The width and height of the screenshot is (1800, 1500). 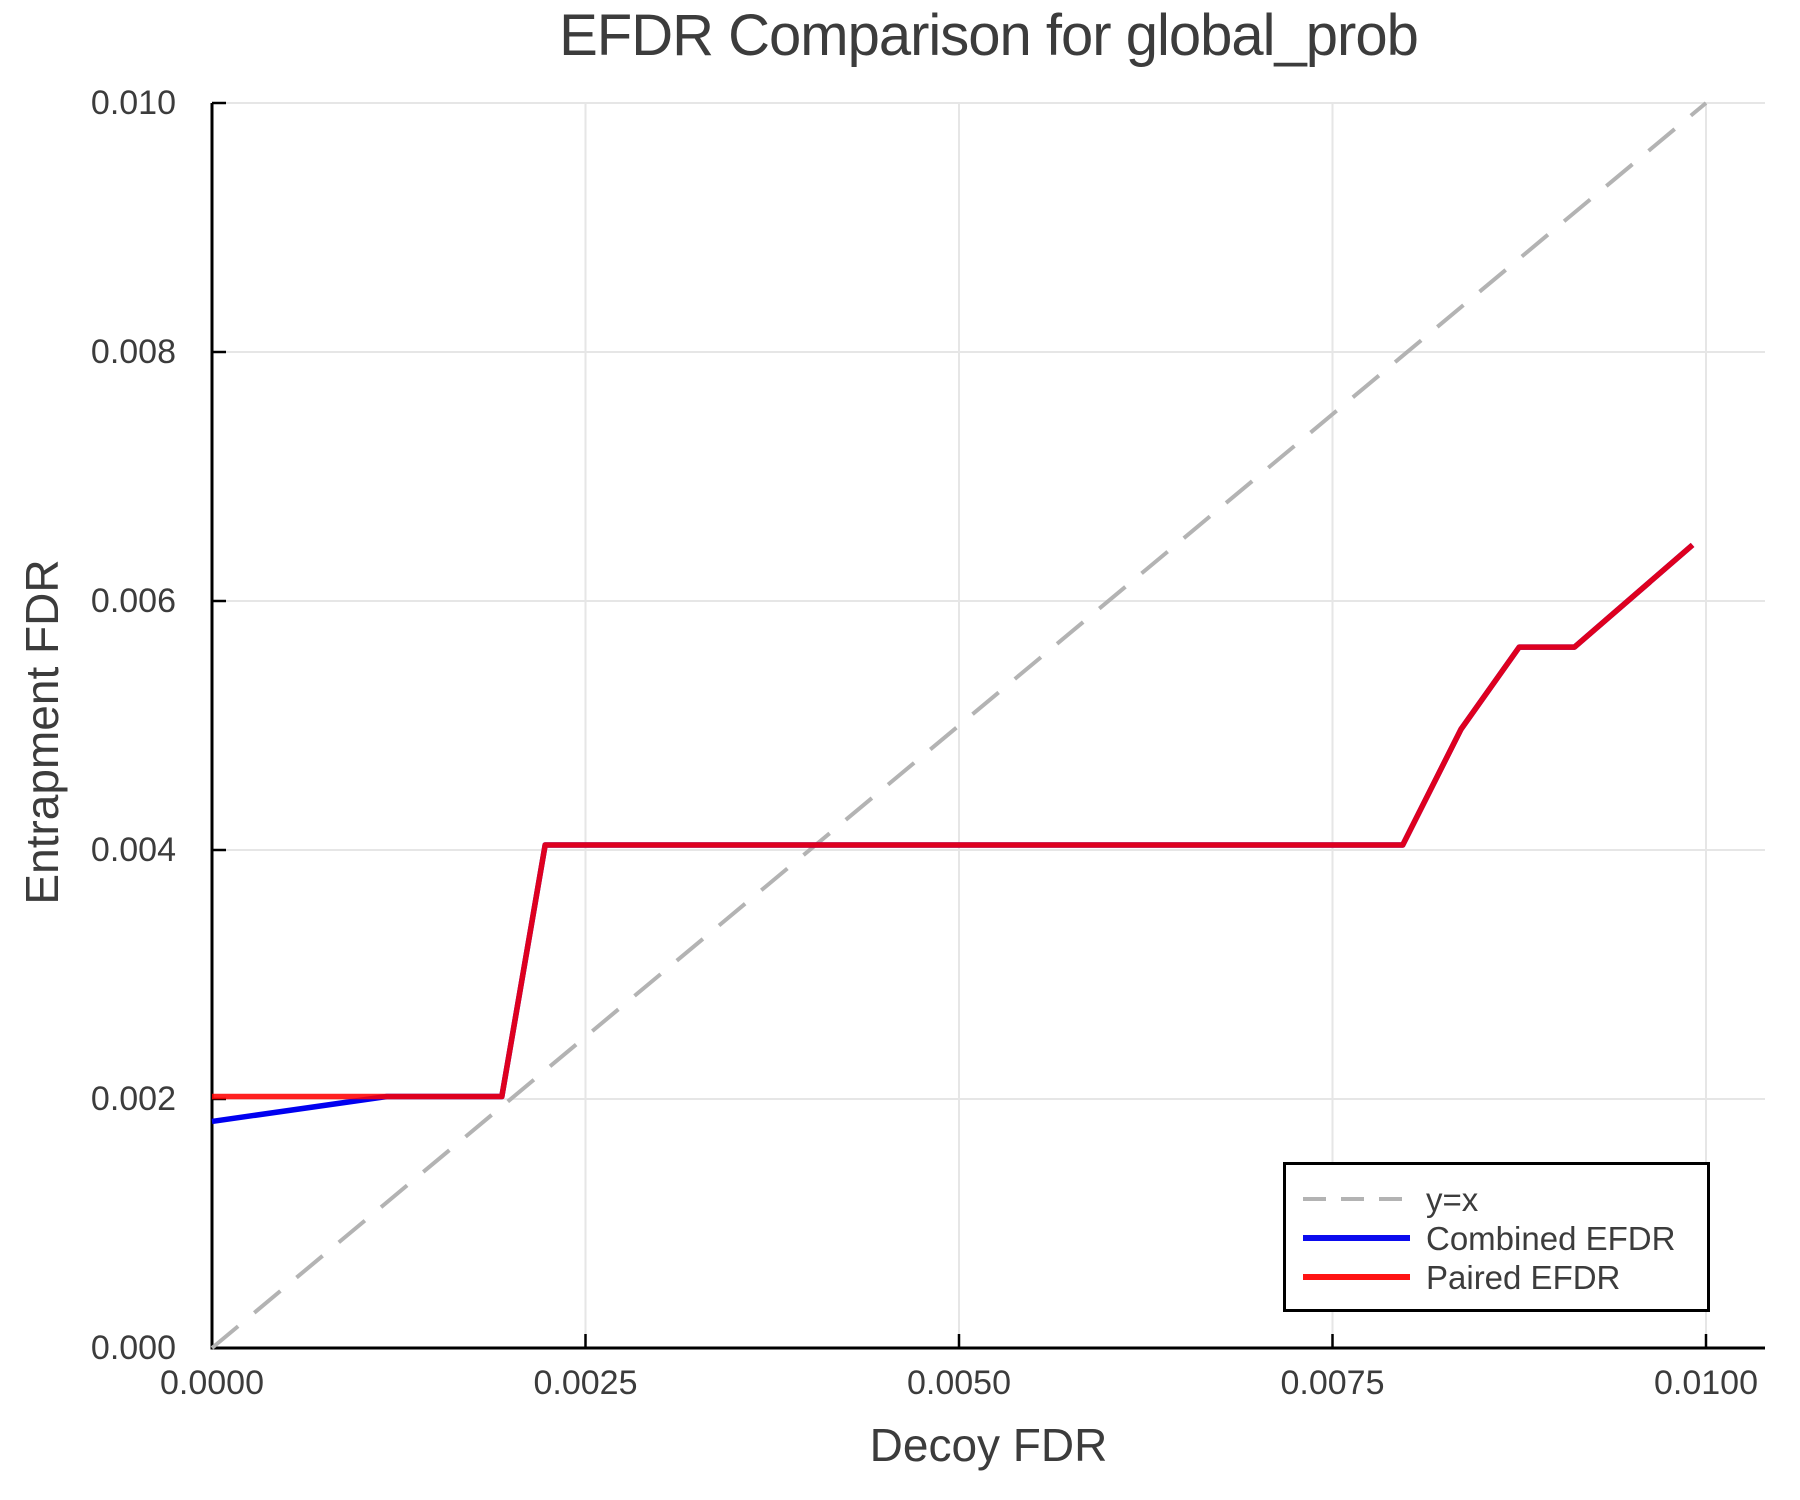 What do you see at coordinates (988, 1445) in the screenshot?
I see `x-axis-label: Decoy FDR` at bounding box center [988, 1445].